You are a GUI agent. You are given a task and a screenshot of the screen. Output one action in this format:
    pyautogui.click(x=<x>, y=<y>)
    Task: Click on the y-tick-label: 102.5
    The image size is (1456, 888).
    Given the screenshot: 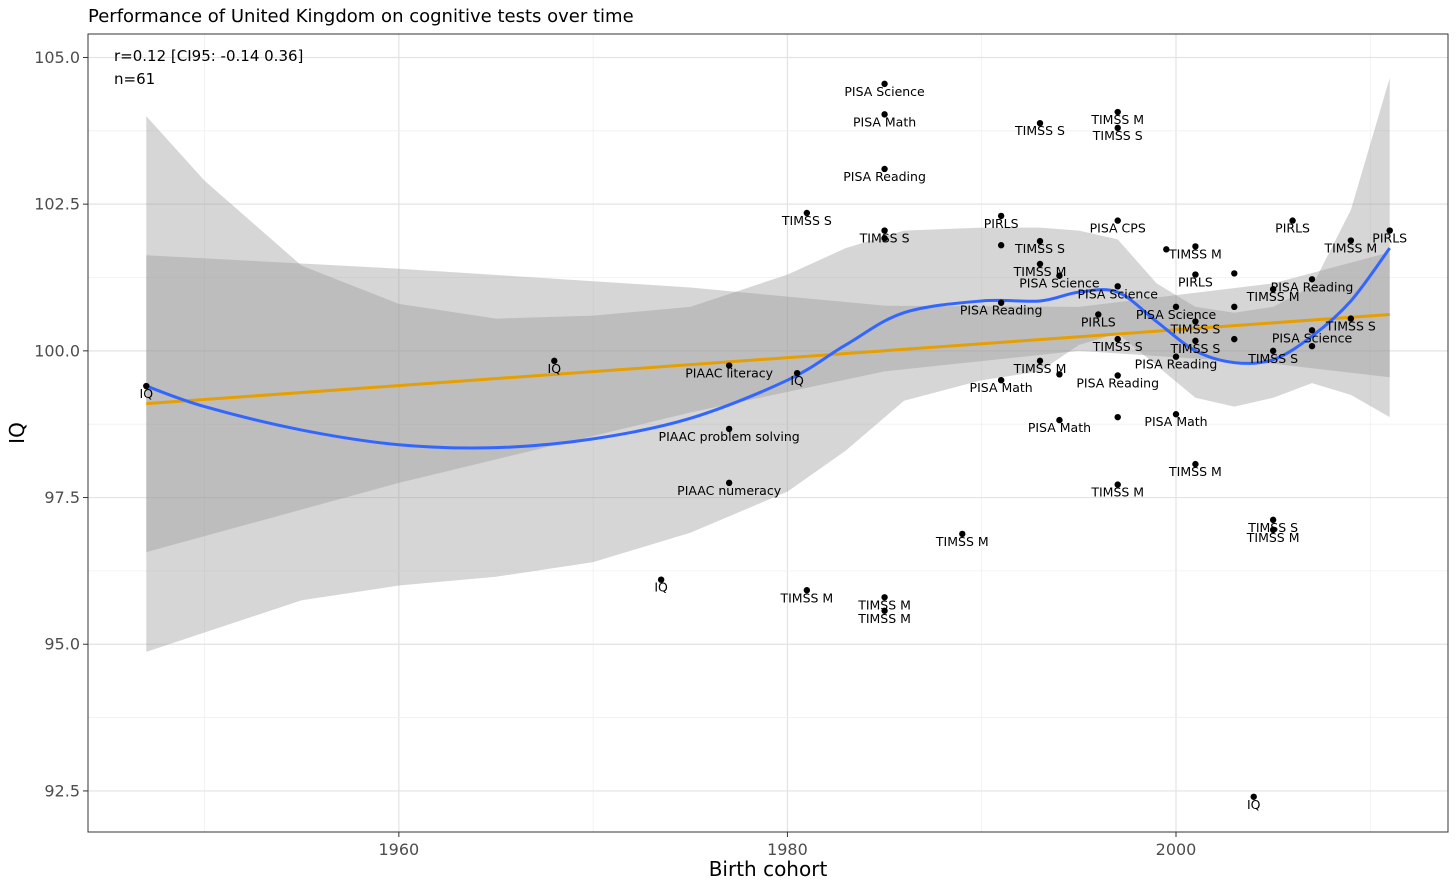 What is the action you would take?
    pyautogui.click(x=57, y=204)
    